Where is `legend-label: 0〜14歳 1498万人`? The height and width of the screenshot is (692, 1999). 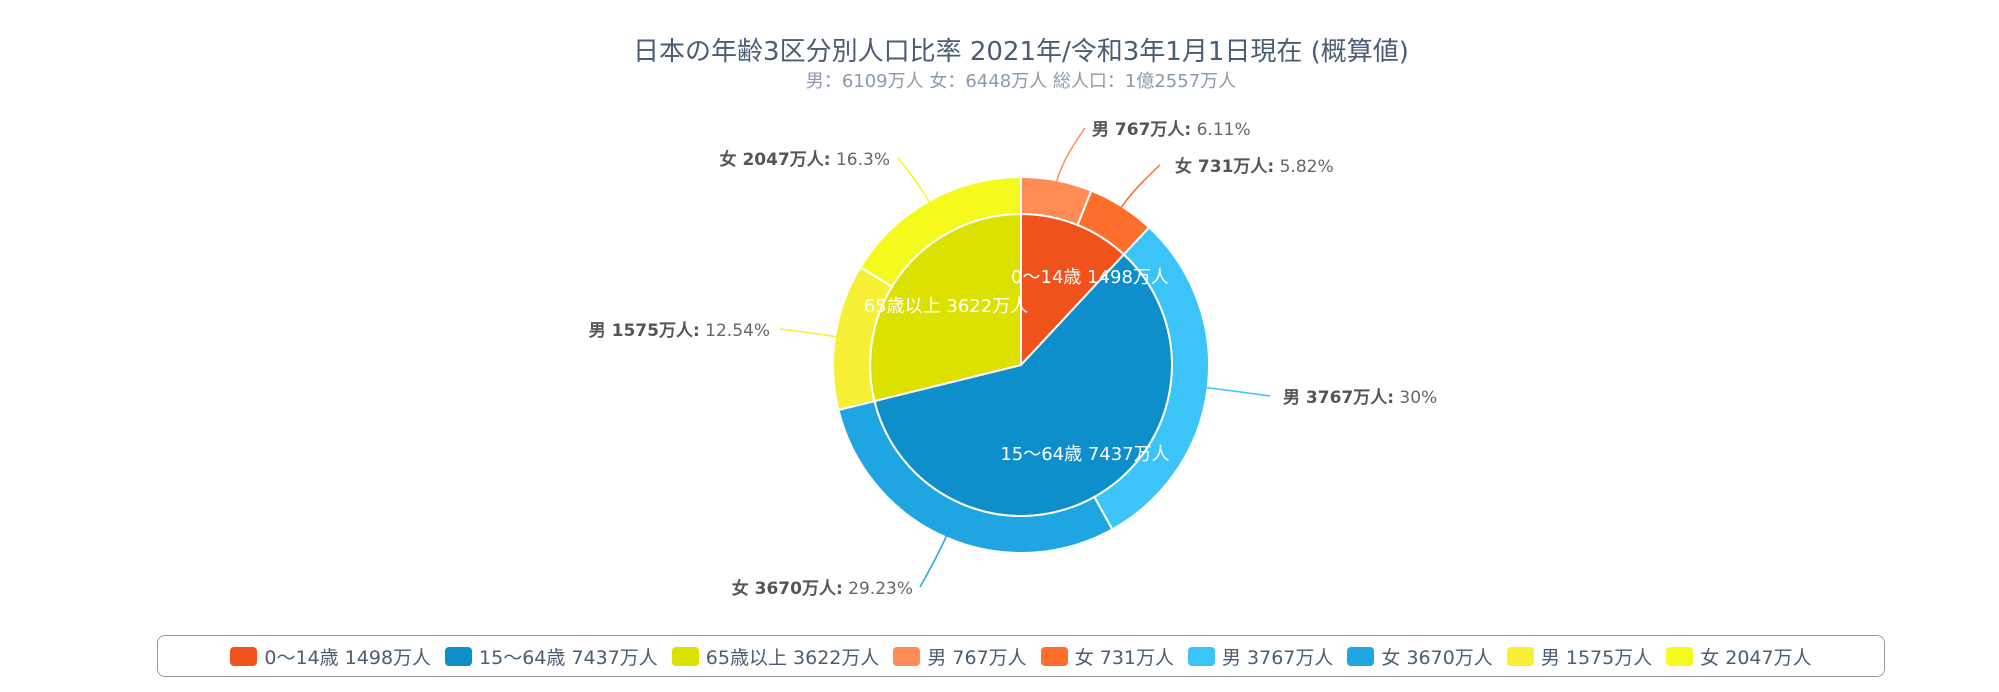
legend-label: 0〜14歳 1498万人 is located at coordinates (348, 657).